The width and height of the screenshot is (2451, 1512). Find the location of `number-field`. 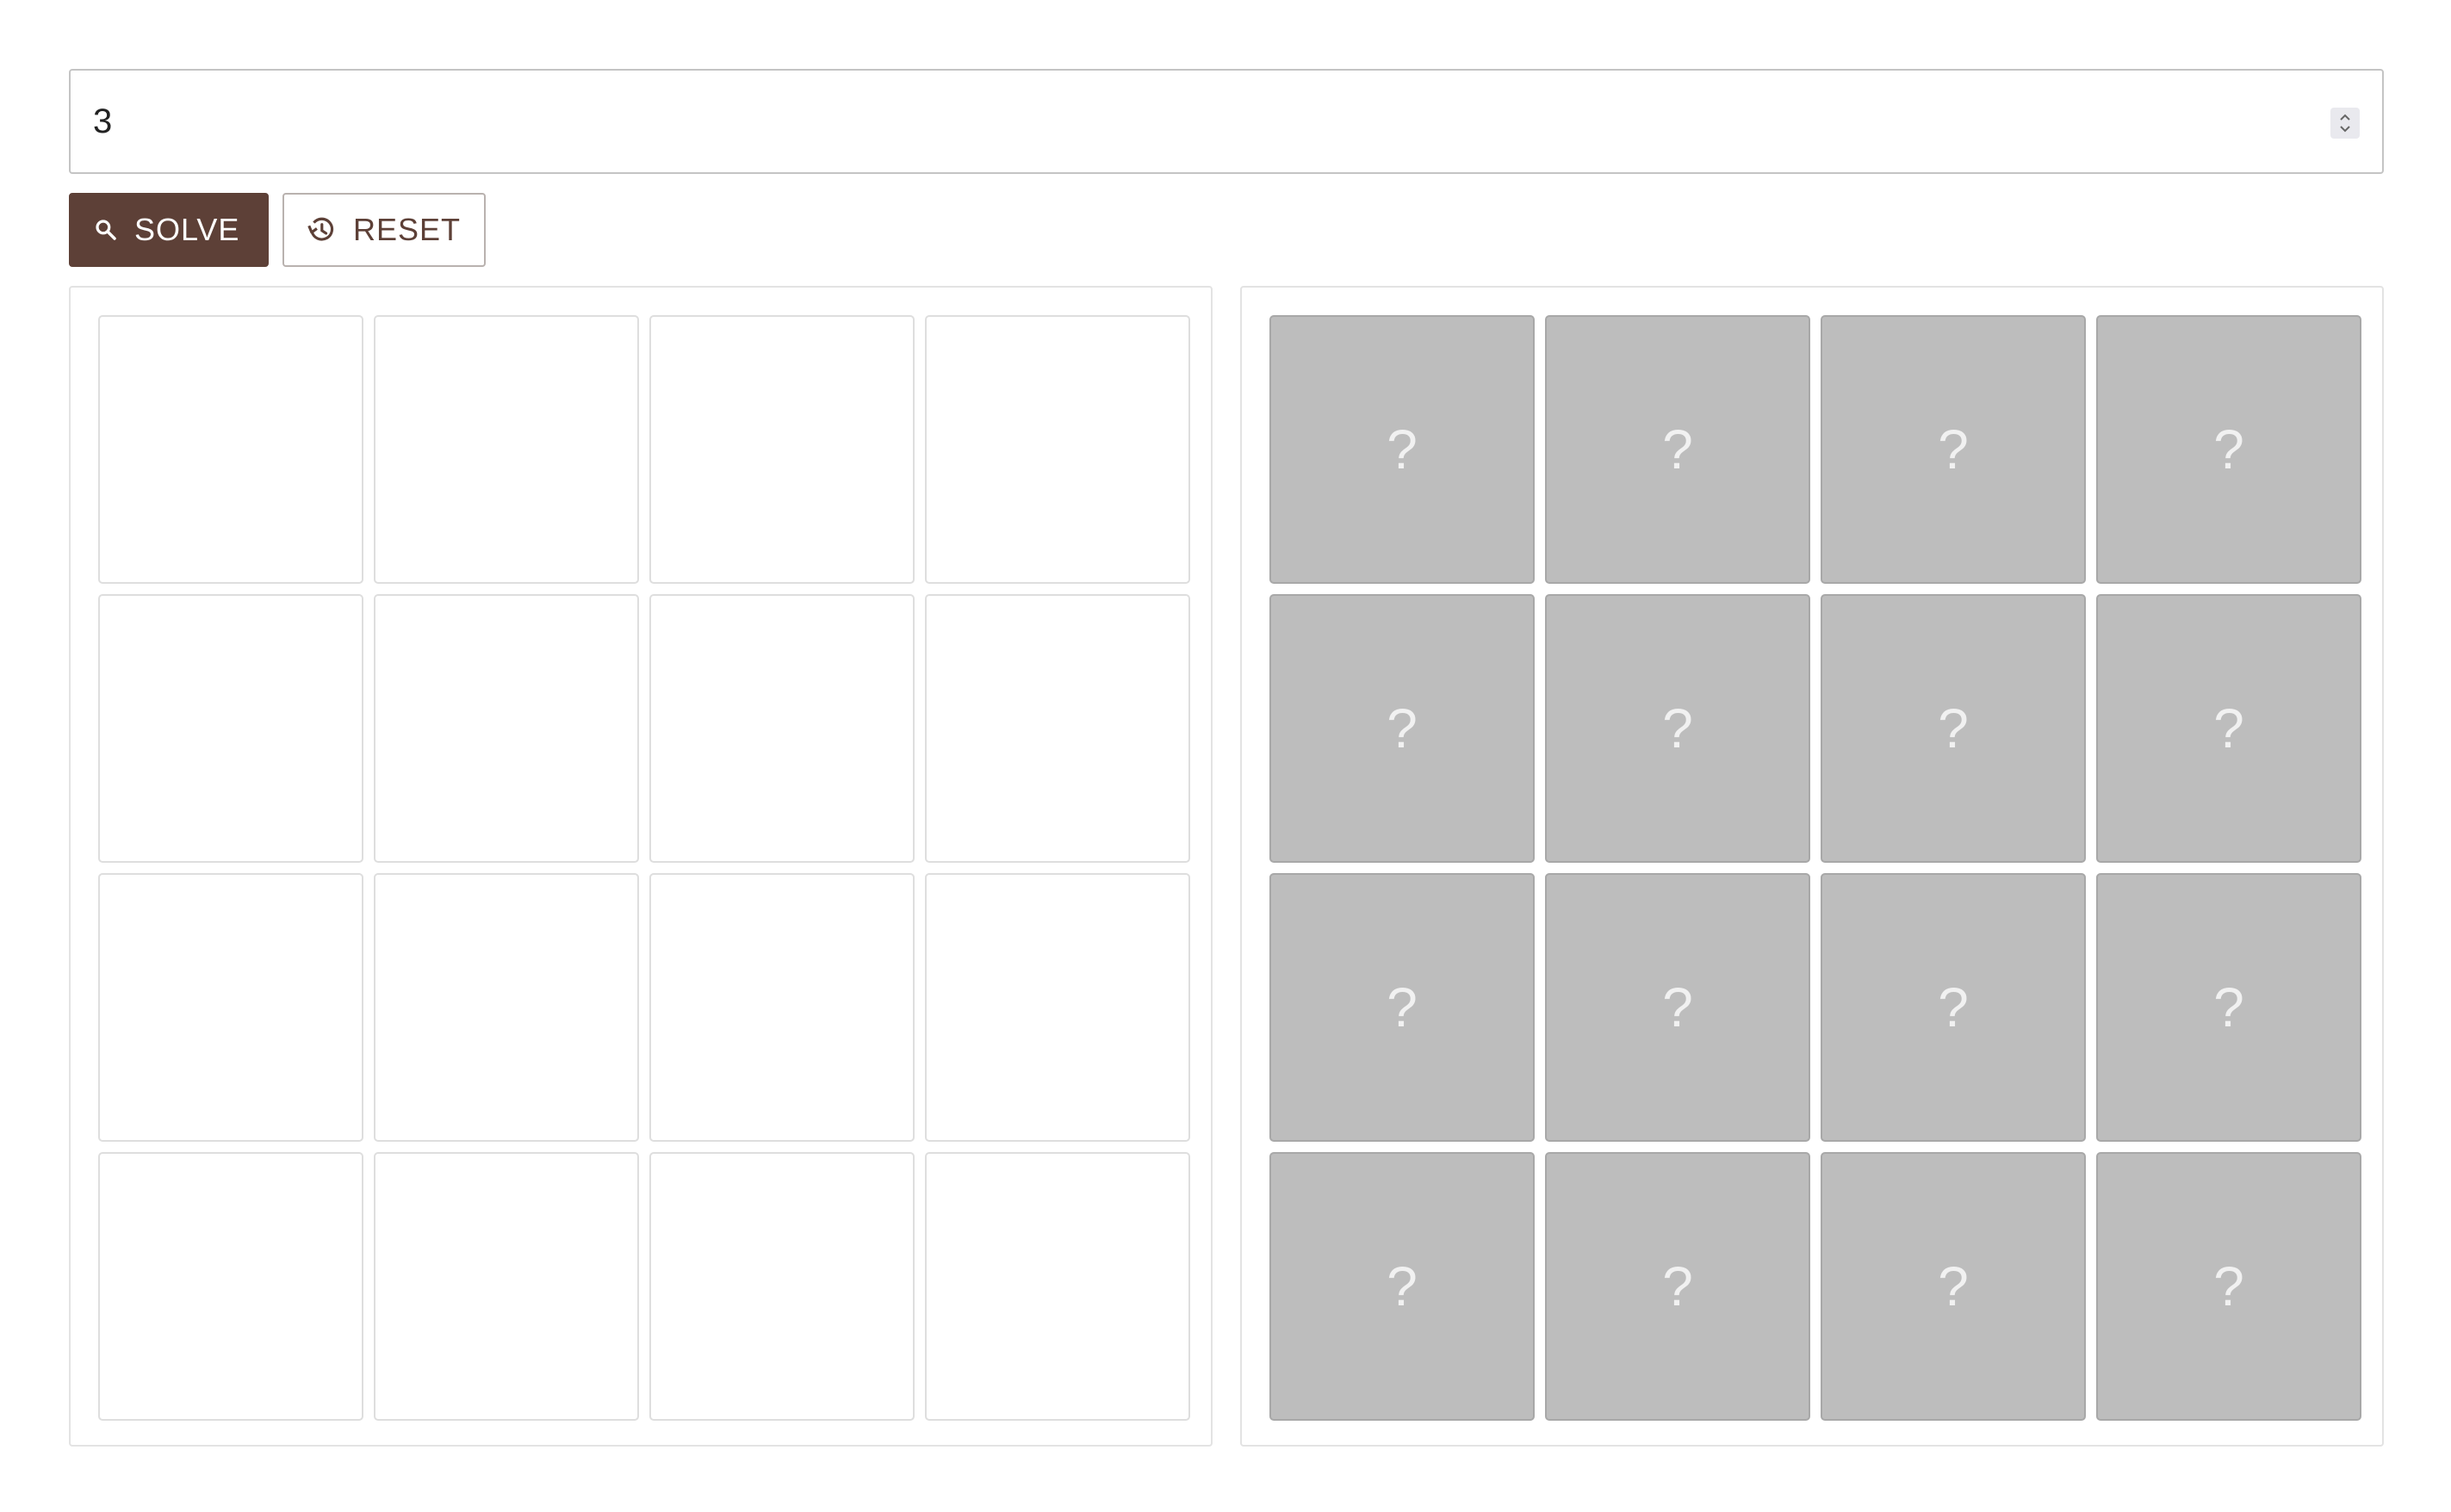

number-field is located at coordinates (1226, 122).